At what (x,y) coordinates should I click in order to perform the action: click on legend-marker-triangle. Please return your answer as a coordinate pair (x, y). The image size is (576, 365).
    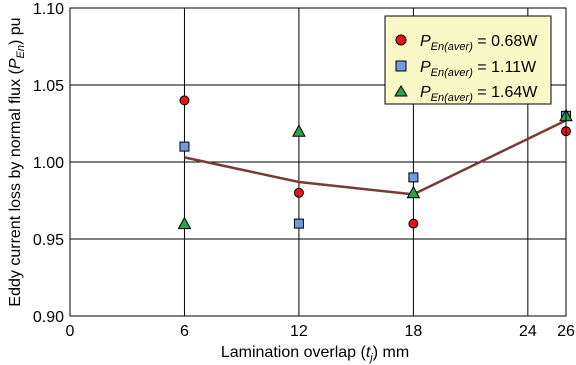
    Looking at the image, I should click on (401, 91).